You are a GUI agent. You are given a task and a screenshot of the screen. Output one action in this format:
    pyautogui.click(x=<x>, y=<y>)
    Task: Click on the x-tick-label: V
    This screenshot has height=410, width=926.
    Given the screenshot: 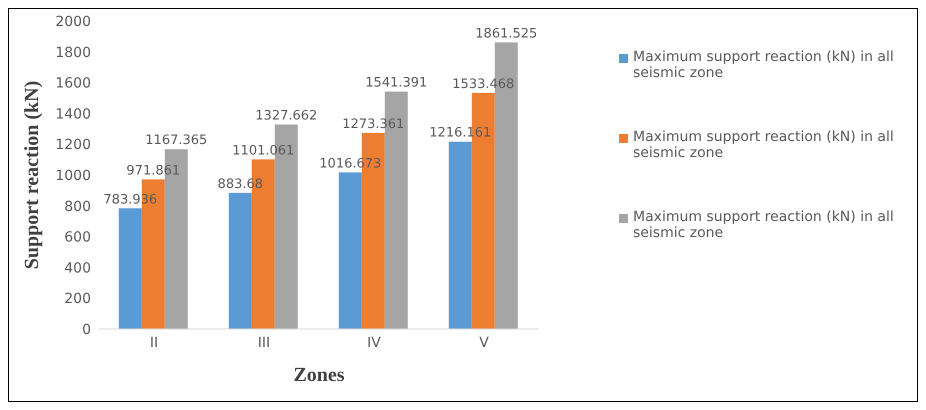 What is the action you would take?
    pyautogui.click(x=484, y=342)
    